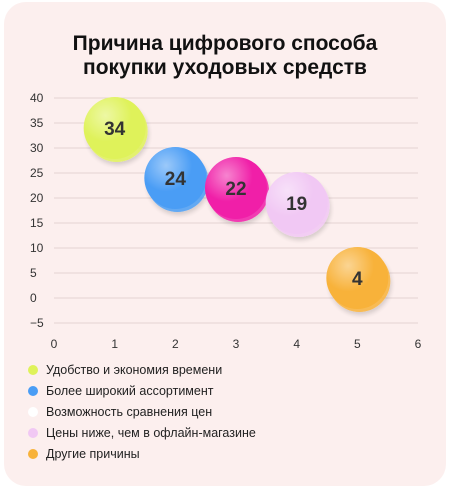 This screenshot has width=450, height=489. Describe the element at coordinates (54, 344) in the screenshot. I see `x-tick-label: 0` at that location.